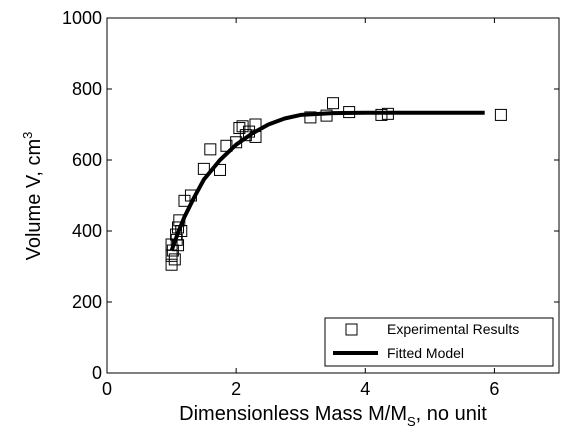  What do you see at coordinates (351, 329) in the screenshot?
I see `legend-marker-experimental` at bounding box center [351, 329].